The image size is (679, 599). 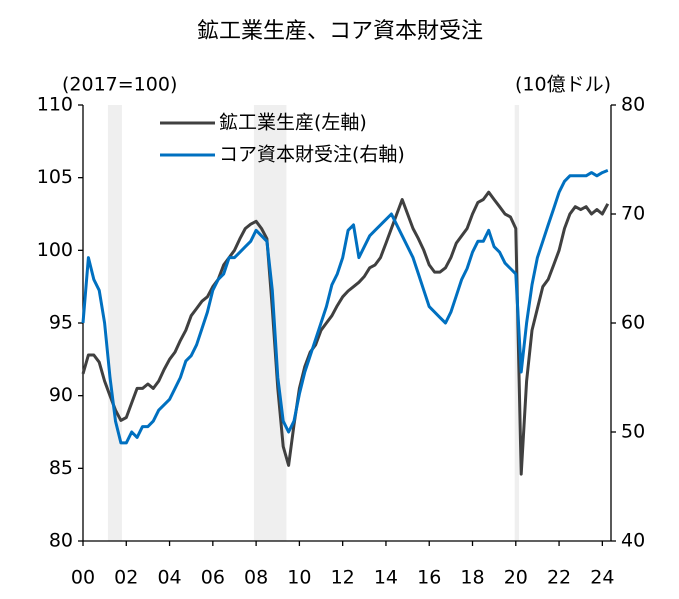 What do you see at coordinates (55, 250) in the screenshot?
I see `y-tick-label: 100` at bounding box center [55, 250].